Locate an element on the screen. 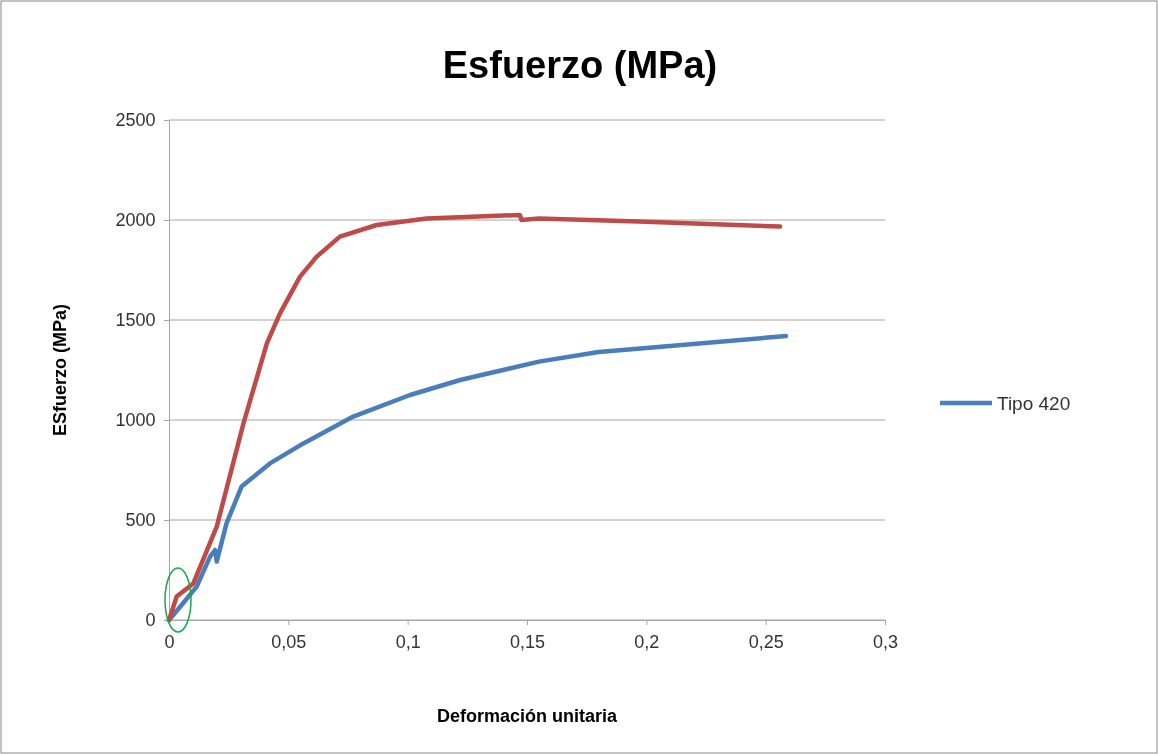 Image resolution: width=1158 pixels, height=754 pixels. x-tick-label: 0,25 is located at coordinates (766, 641).